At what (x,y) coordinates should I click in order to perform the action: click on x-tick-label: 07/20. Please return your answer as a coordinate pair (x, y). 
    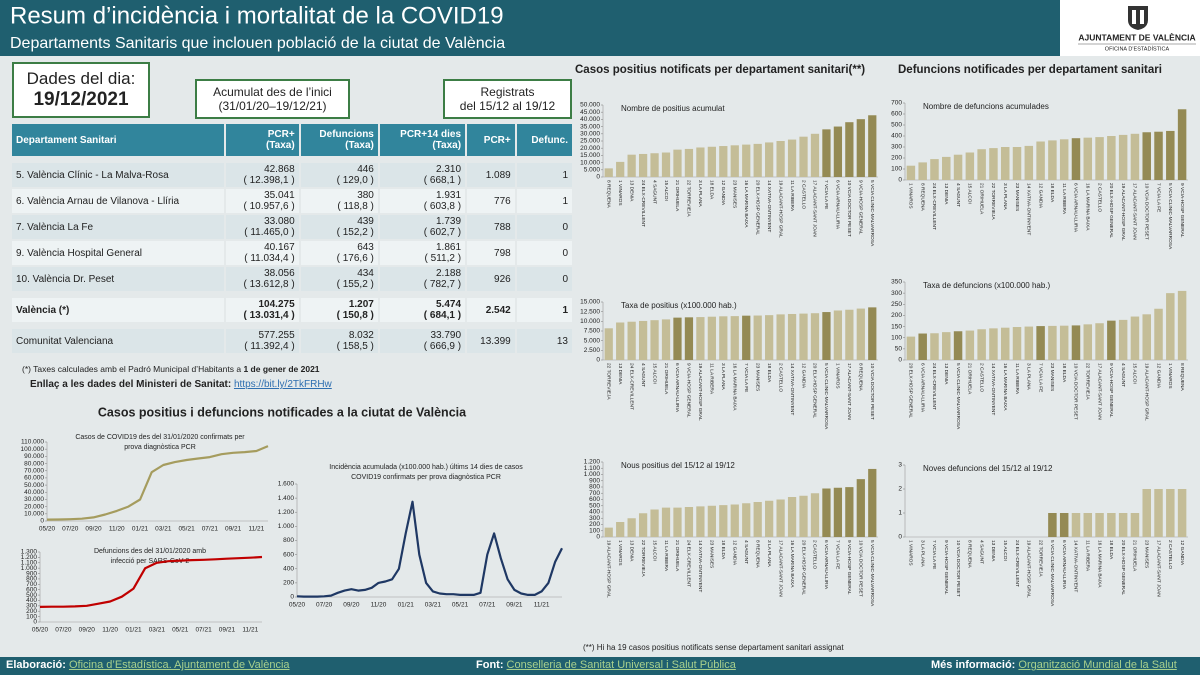
    Looking at the image, I should click on (63, 630).